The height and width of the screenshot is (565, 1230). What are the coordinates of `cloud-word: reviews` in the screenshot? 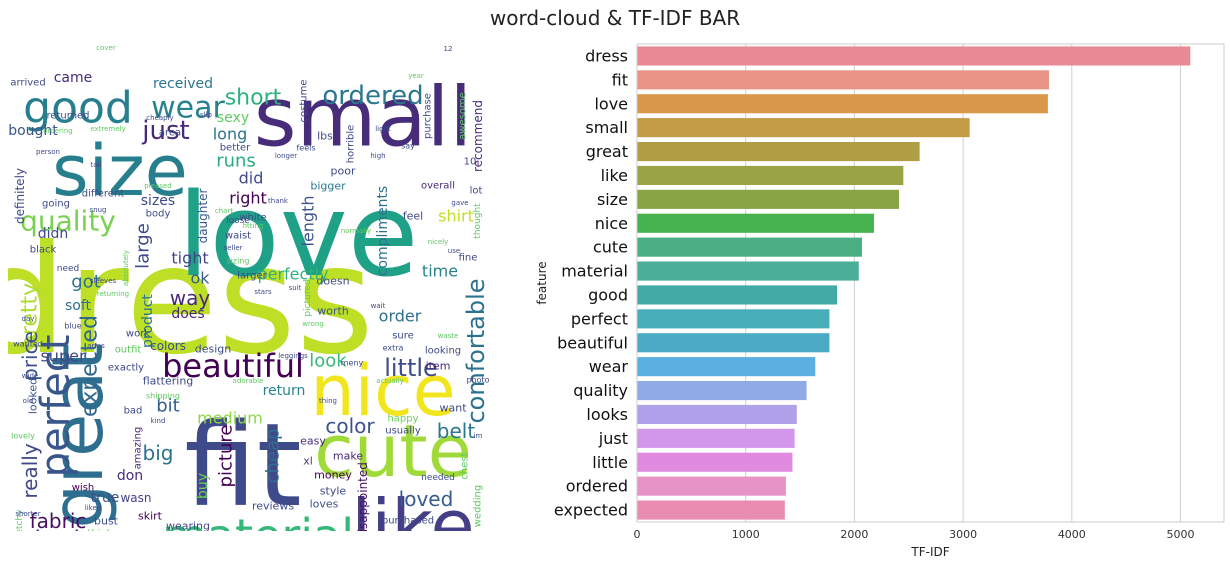 It's located at (273, 506).